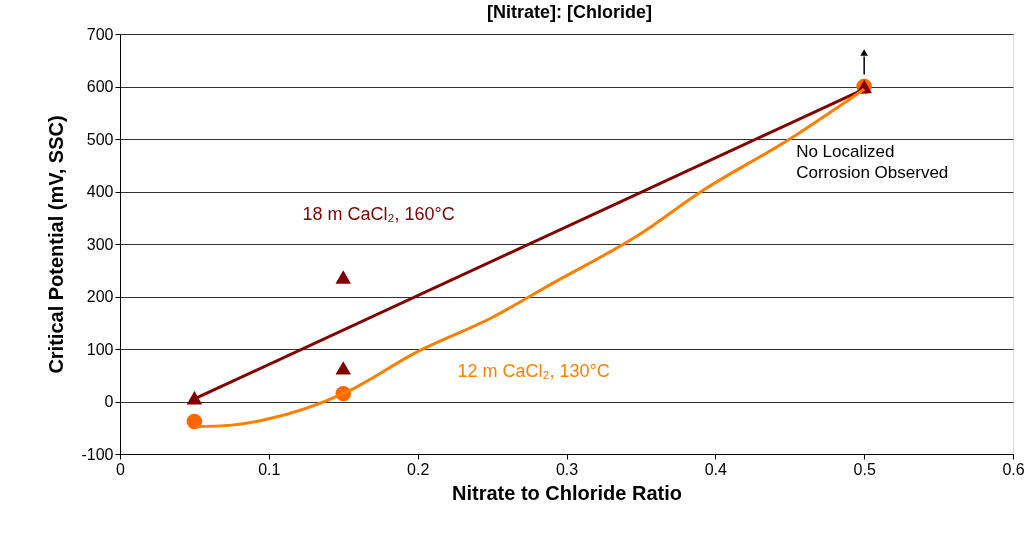 This screenshot has height=537, width=1032. Describe the element at coordinates (97, 454) in the screenshot. I see `y-tick-label: -100` at that location.